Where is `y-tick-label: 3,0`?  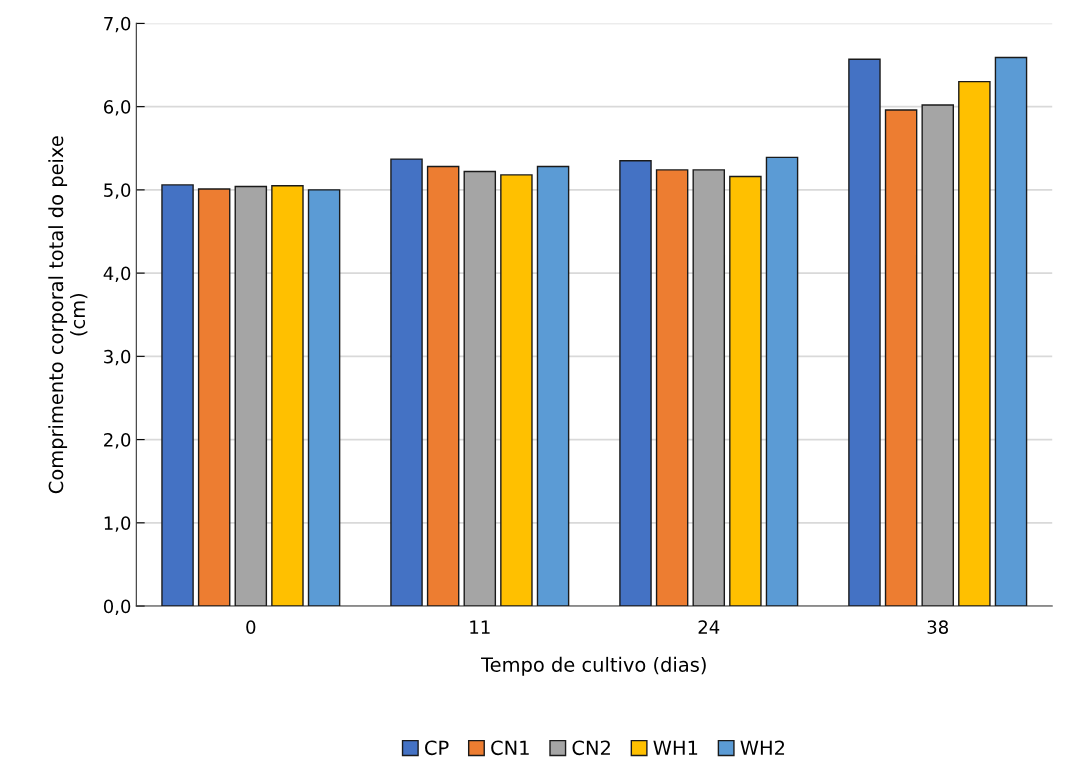
y-tick-label: 3,0 is located at coordinates (117, 357).